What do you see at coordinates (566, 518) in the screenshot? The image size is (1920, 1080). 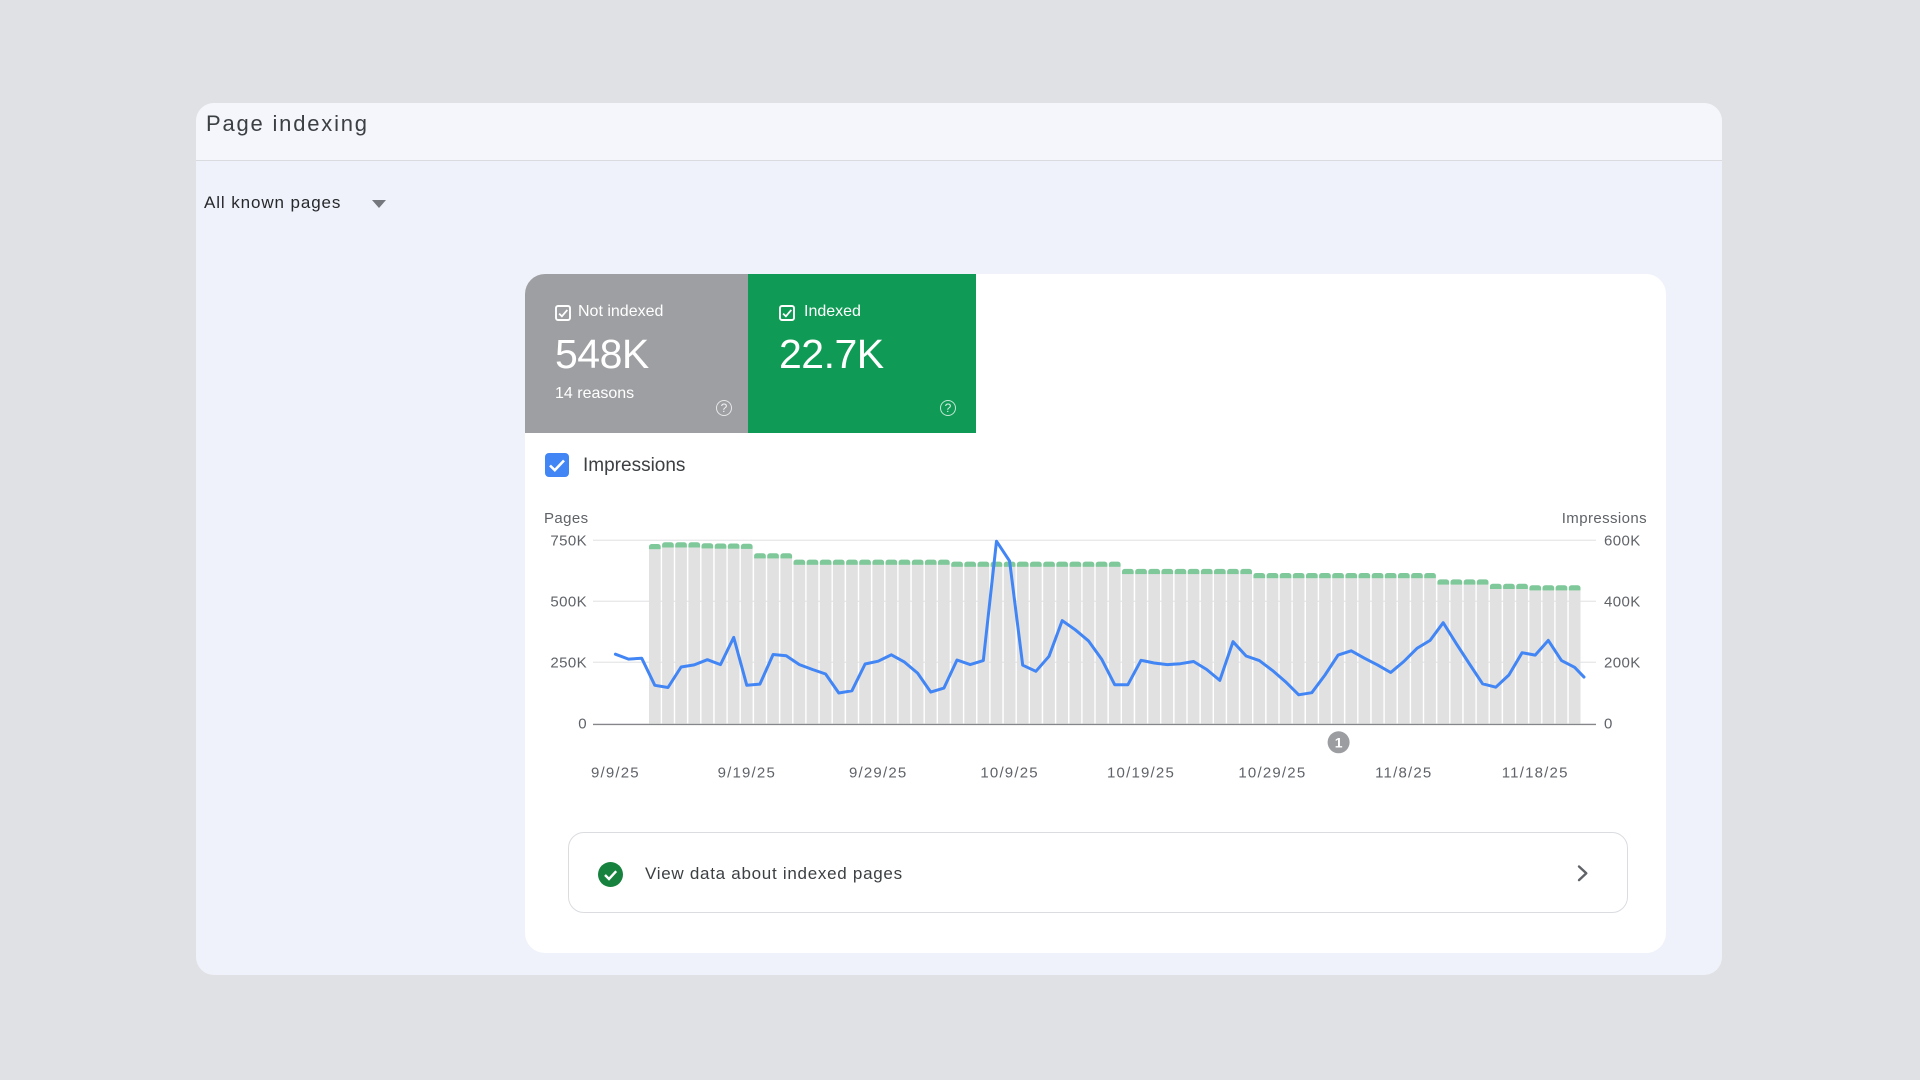 I see `svg-text: Pages` at bounding box center [566, 518].